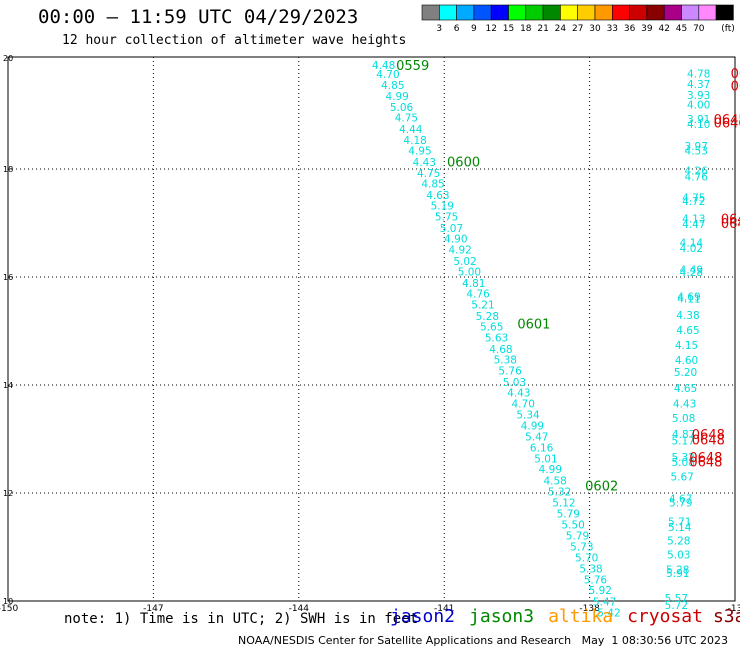 This screenshot has height=650, width=740. I want to click on x-tick-label: -144, so click(299, 609).